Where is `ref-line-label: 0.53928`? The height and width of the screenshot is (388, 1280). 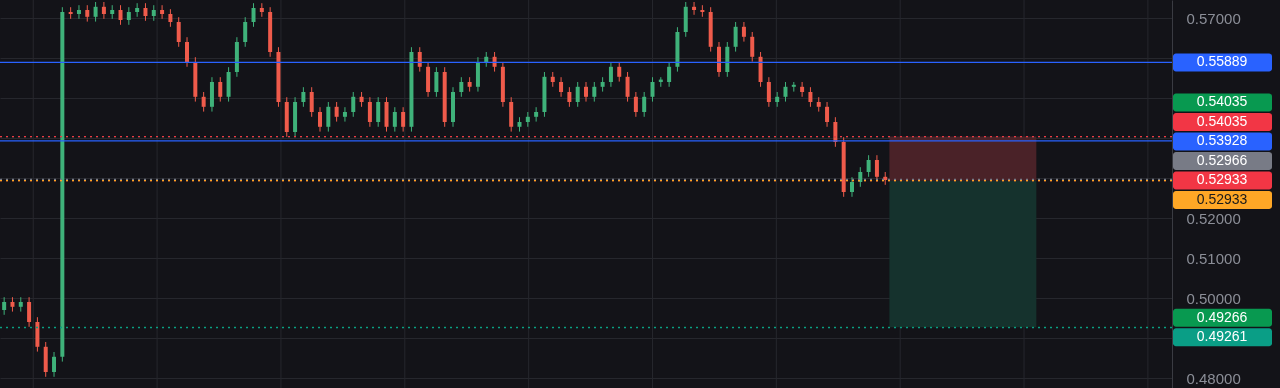 ref-line-label: 0.53928 is located at coordinates (1222, 140).